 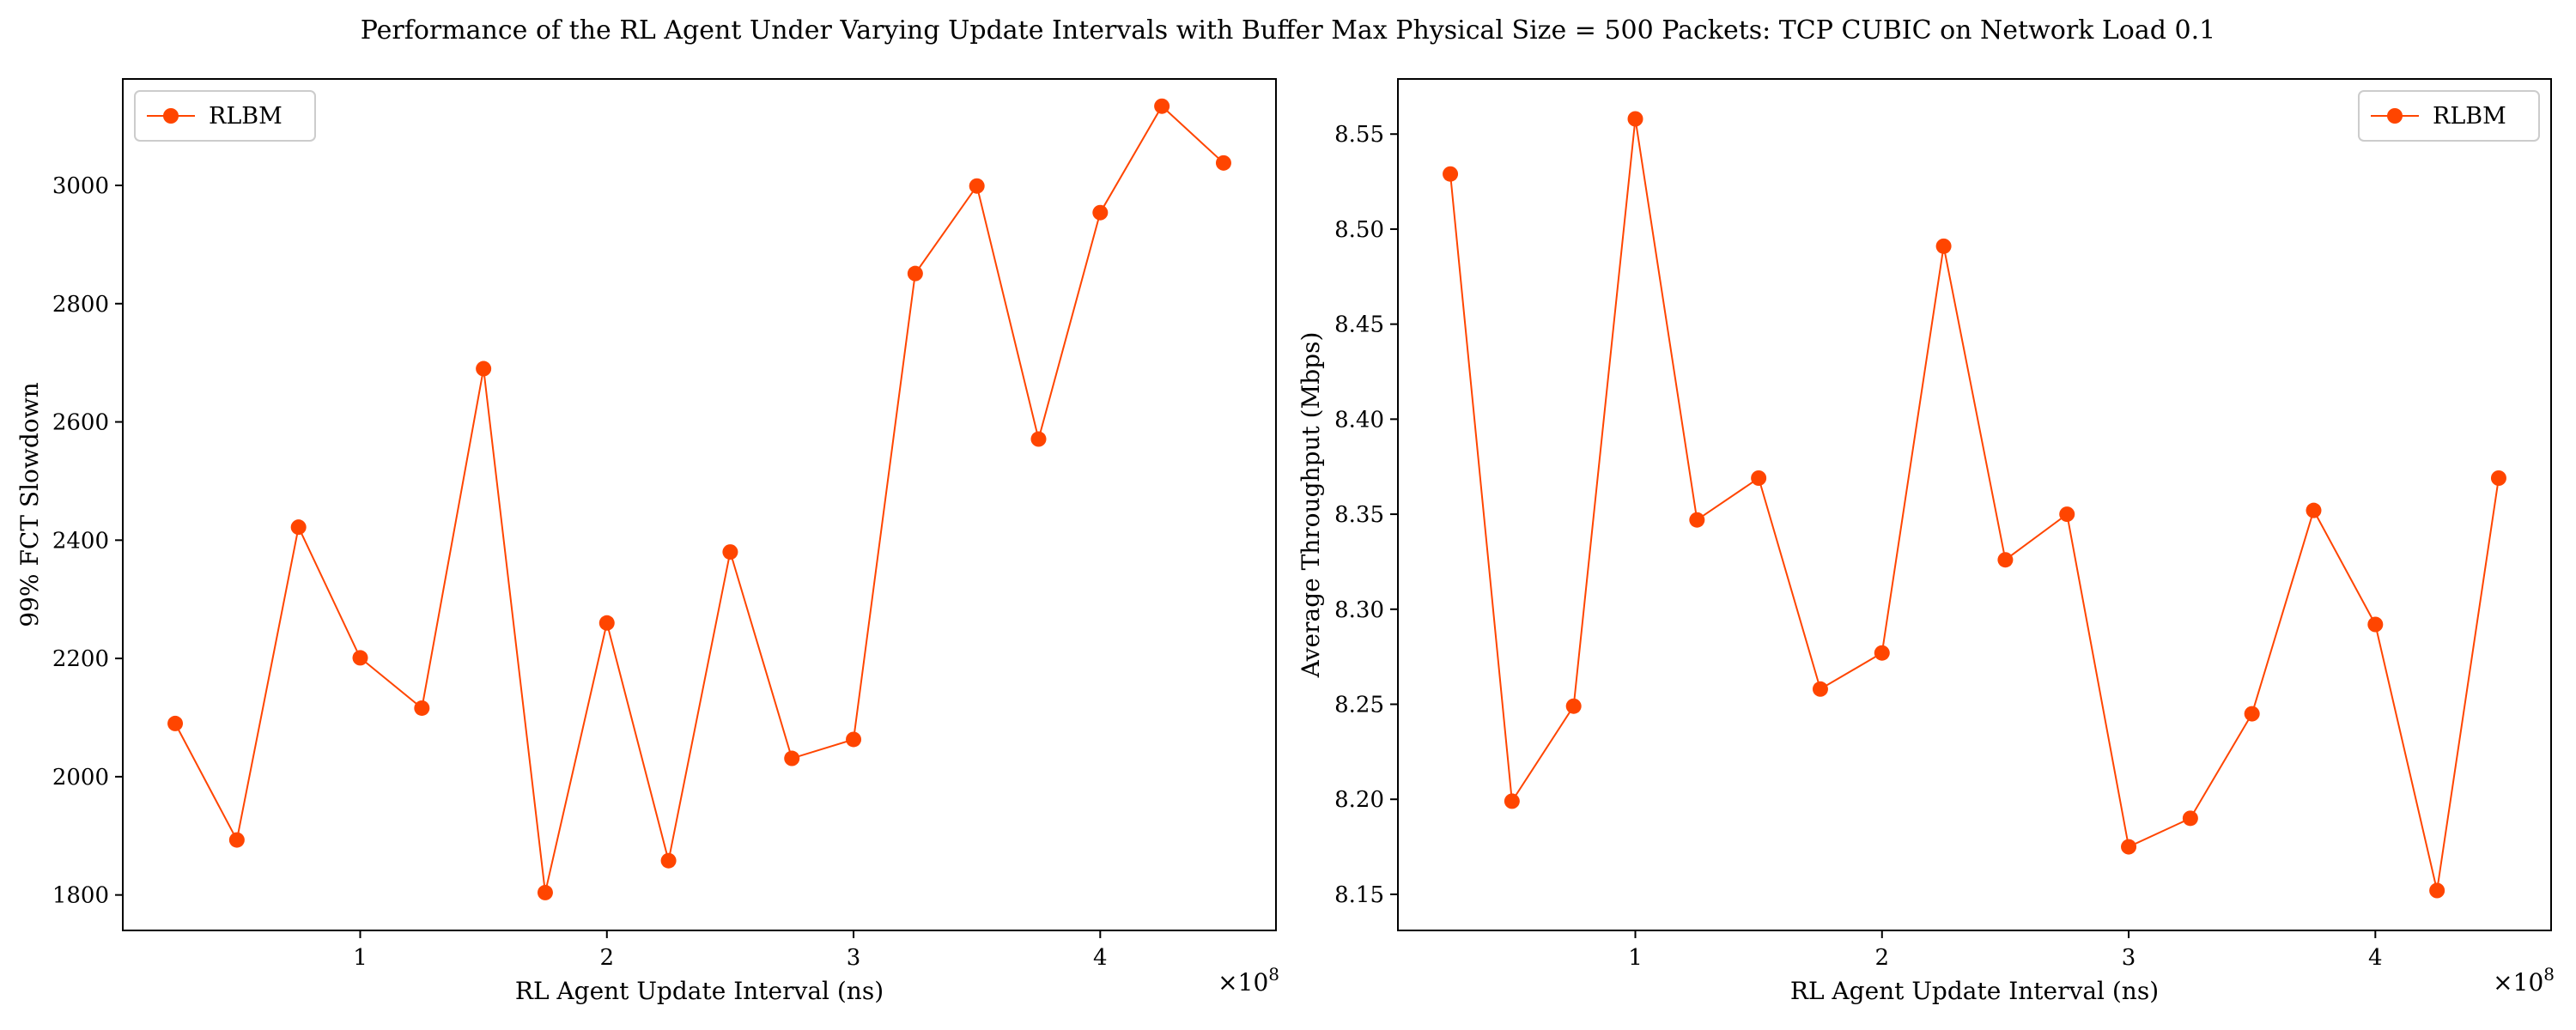 What do you see at coordinates (80, 305) in the screenshot?
I see `y-tick-label: 2800` at bounding box center [80, 305].